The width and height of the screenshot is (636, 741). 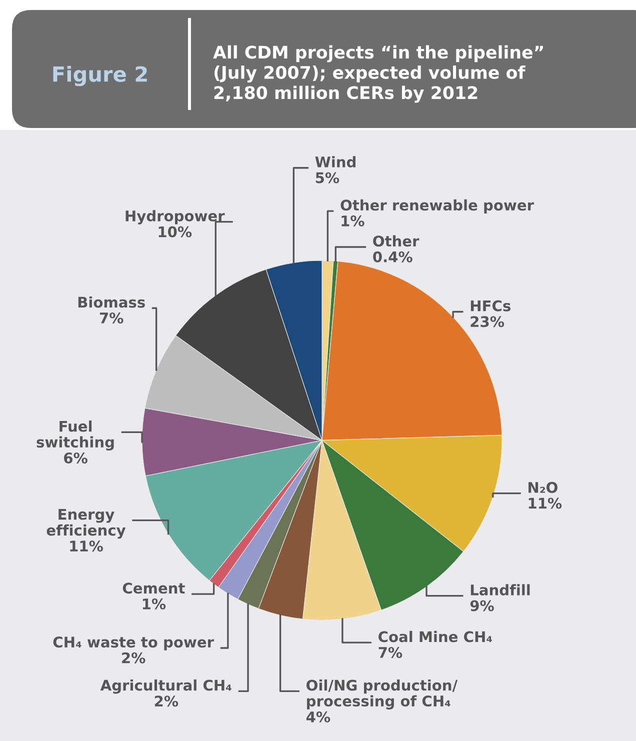 I want to click on slice-label: HFCs, so click(x=490, y=306).